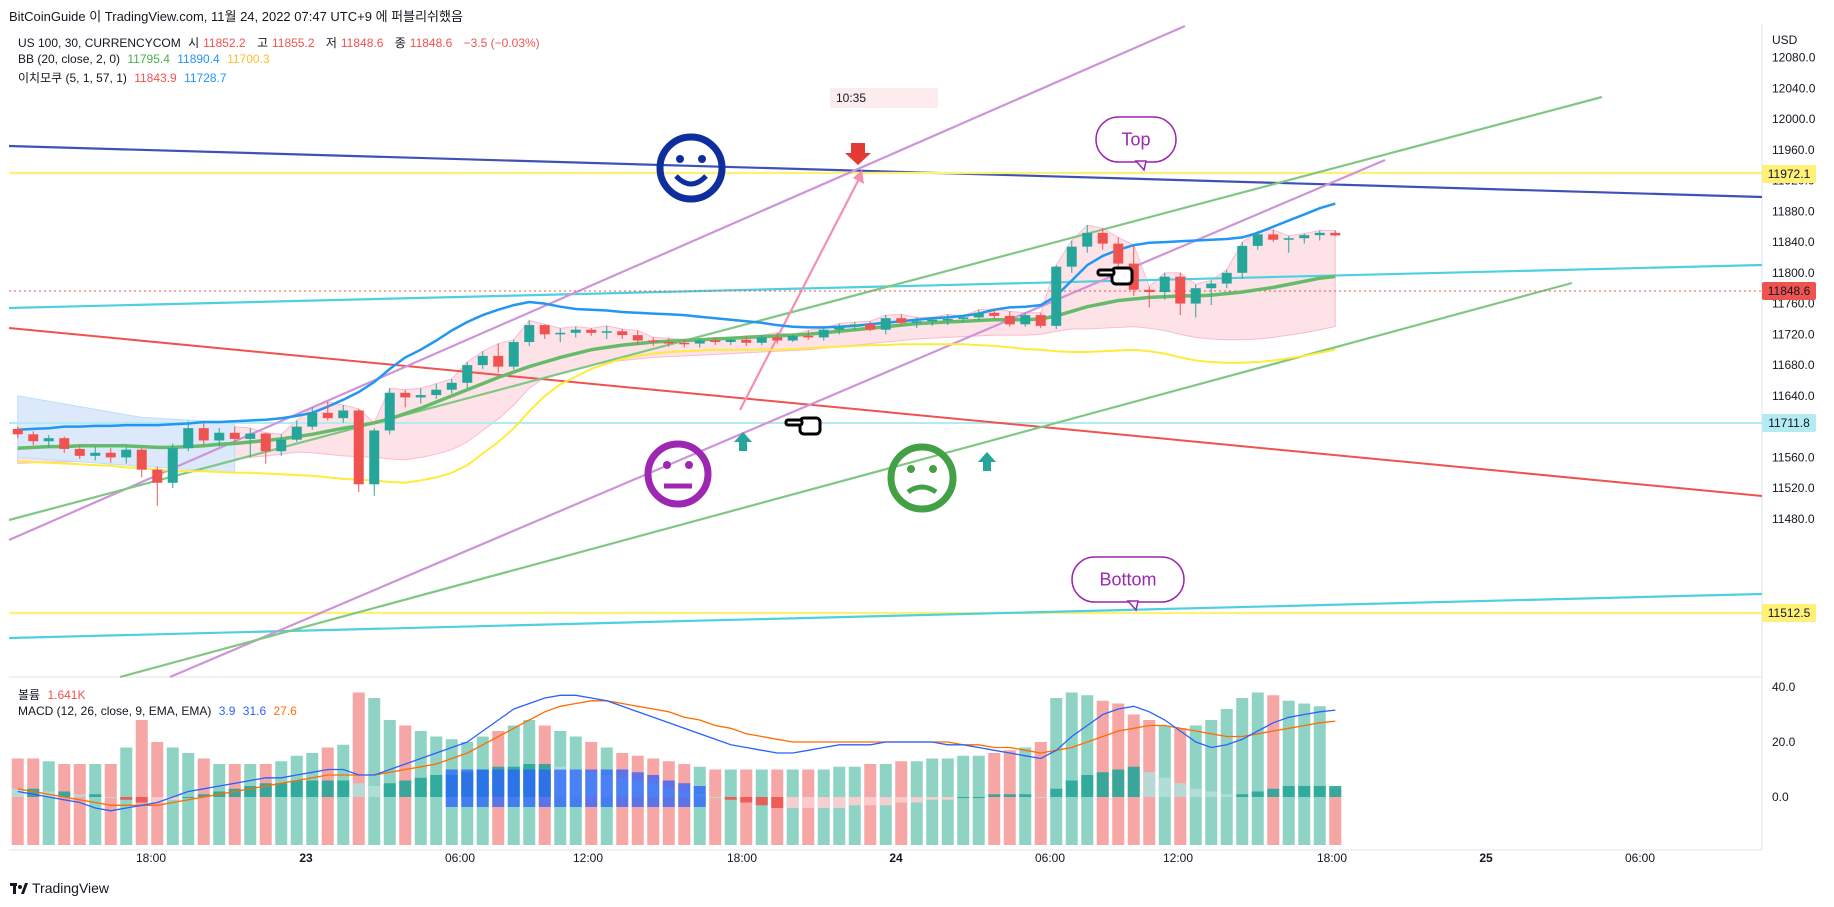 The width and height of the screenshot is (1834, 907). I want to click on bb-upper-value: 11890.4, so click(198, 59).